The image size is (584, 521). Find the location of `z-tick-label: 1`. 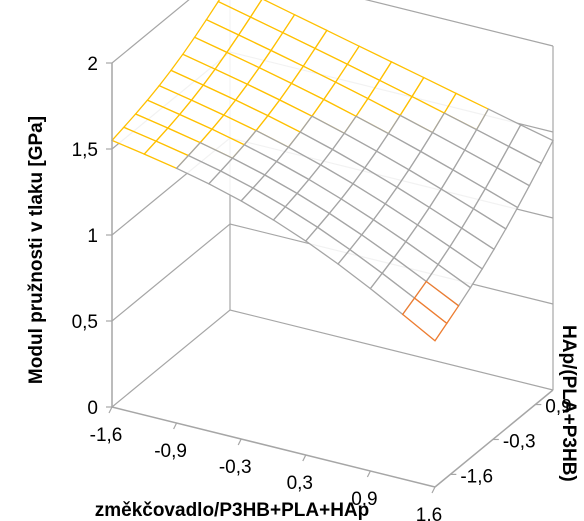

z-tick-label: 1 is located at coordinates (92, 236).